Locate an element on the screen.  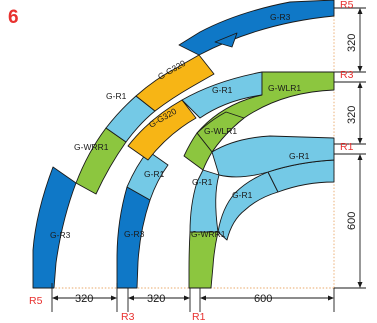
dim-label-600: 600 is located at coordinates (263, 299).